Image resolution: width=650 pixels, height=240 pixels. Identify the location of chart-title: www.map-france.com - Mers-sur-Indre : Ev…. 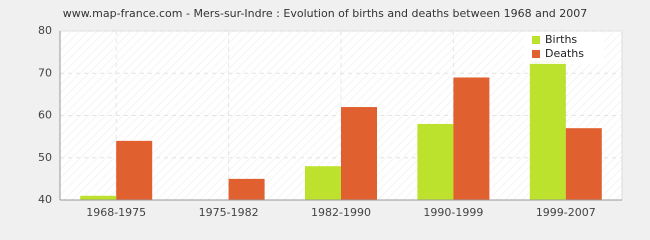
(325, 13).